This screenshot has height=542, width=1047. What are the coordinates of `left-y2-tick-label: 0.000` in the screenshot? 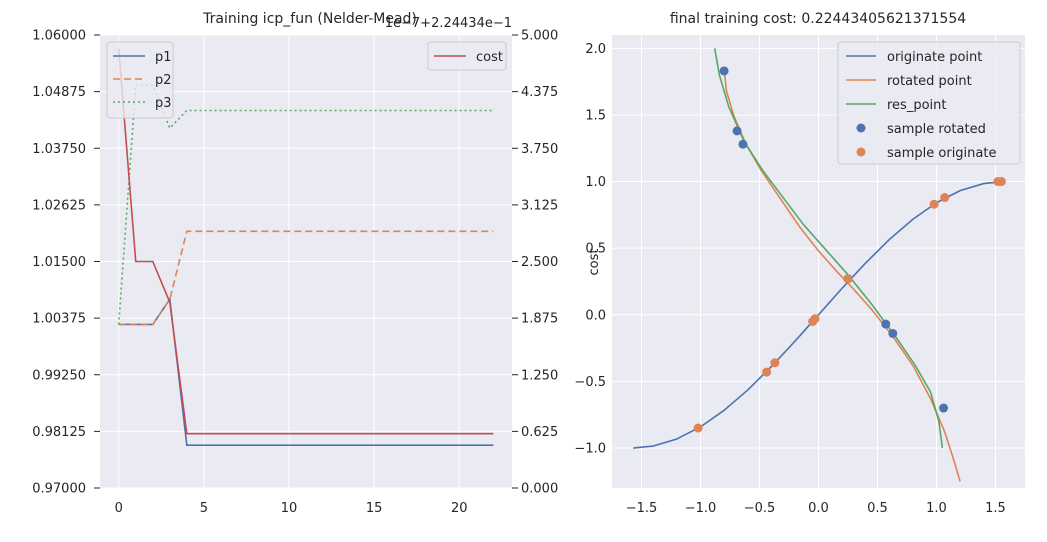 It's located at (539, 489).